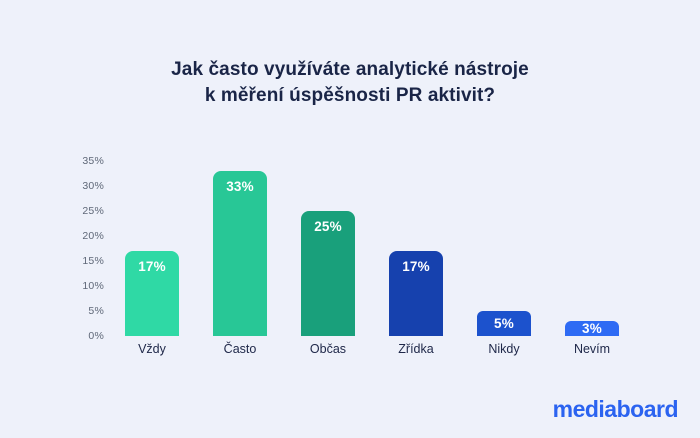  What do you see at coordinates (350, 69) in the screenshot?
I see `chart-title-line-1: Jak často využíváte analytické nástroje` at bounding box center [350, 69].